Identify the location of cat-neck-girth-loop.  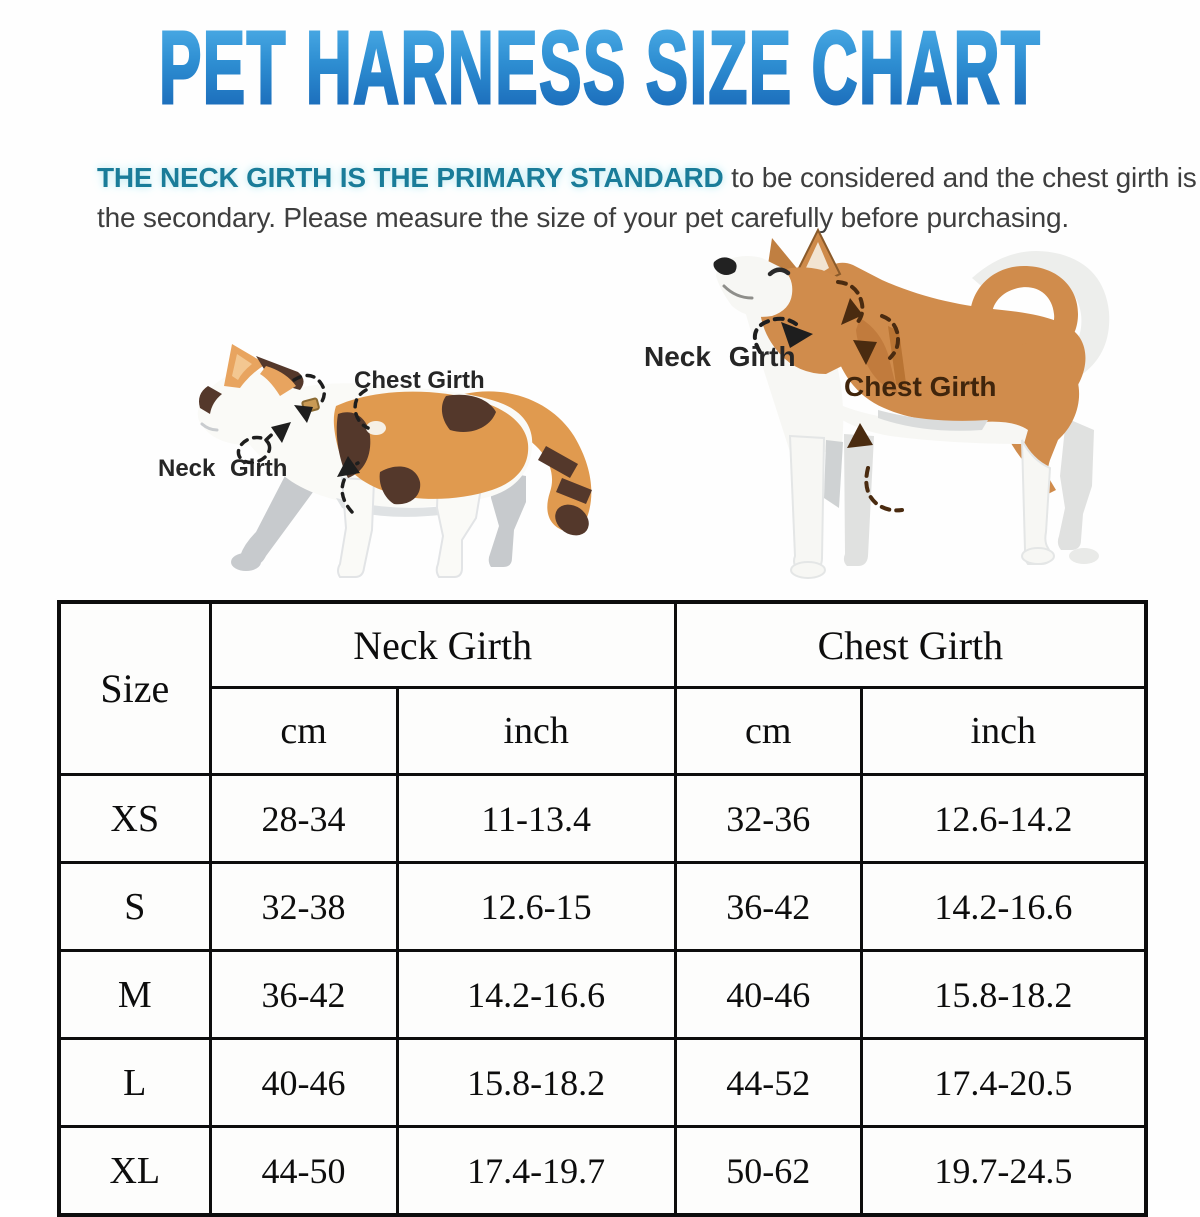
(254, 450).